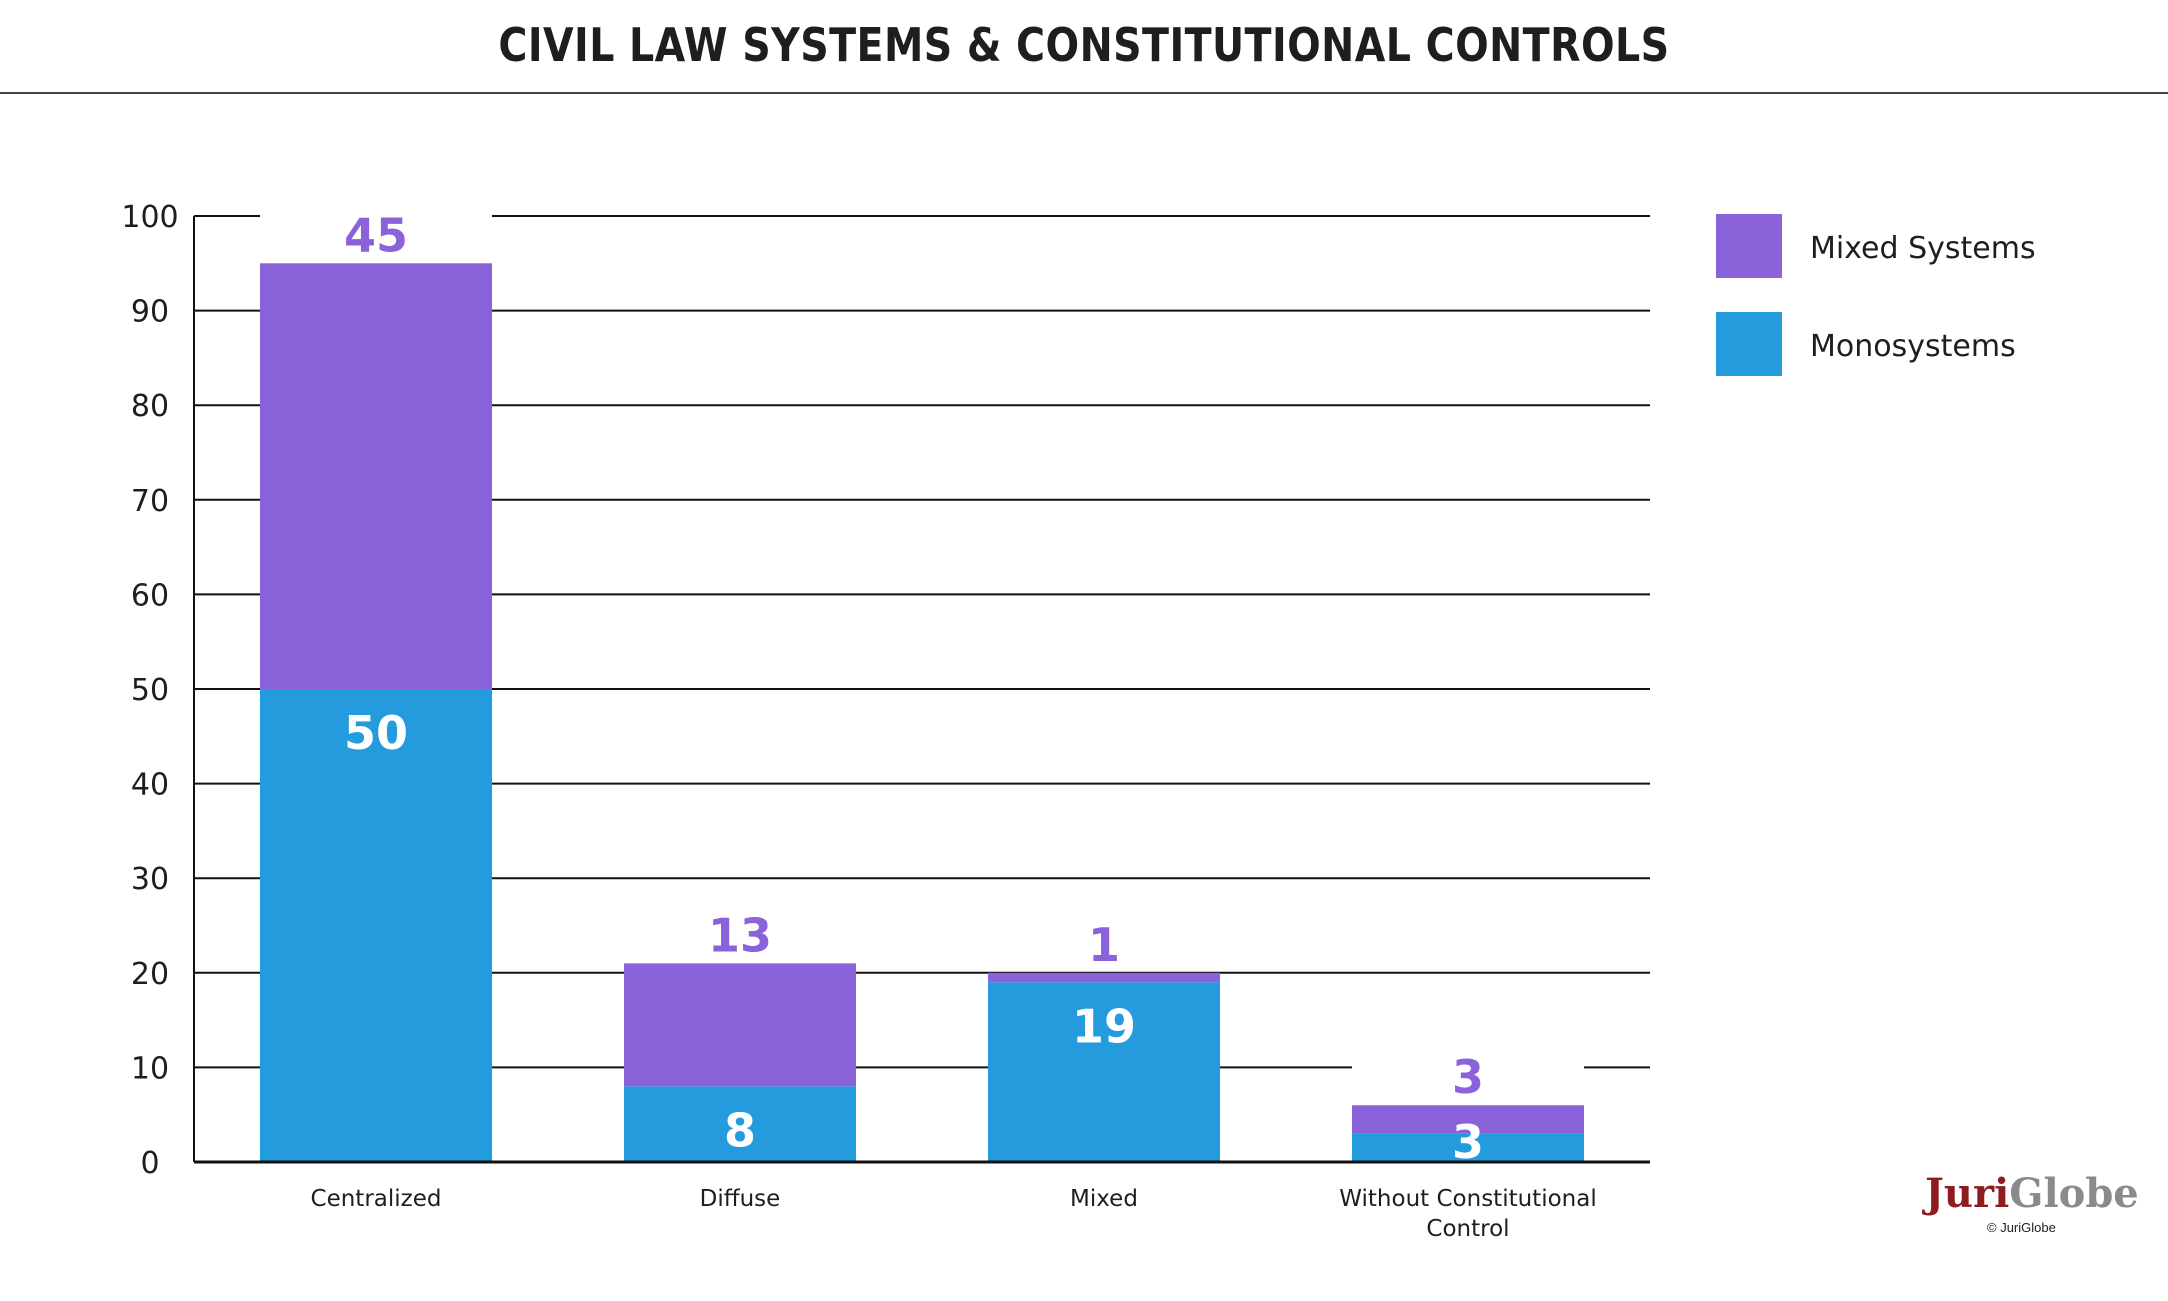  I want to click on legend-label: Mixed Systems, so click(1923, 248).